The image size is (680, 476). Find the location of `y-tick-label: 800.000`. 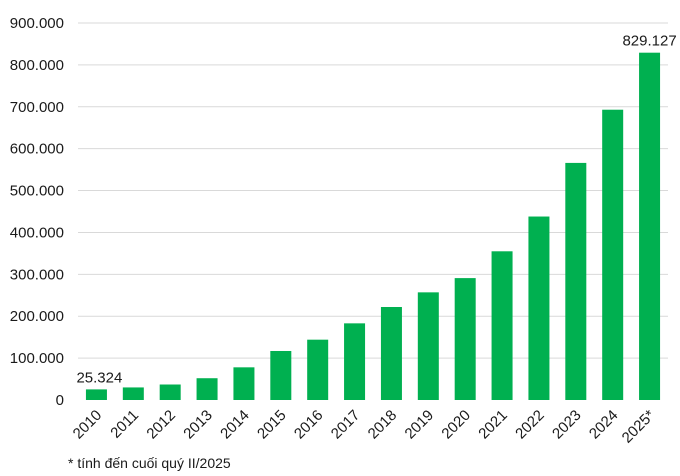

y-tick-label: 800.000 is located at coordinates (37, 65).